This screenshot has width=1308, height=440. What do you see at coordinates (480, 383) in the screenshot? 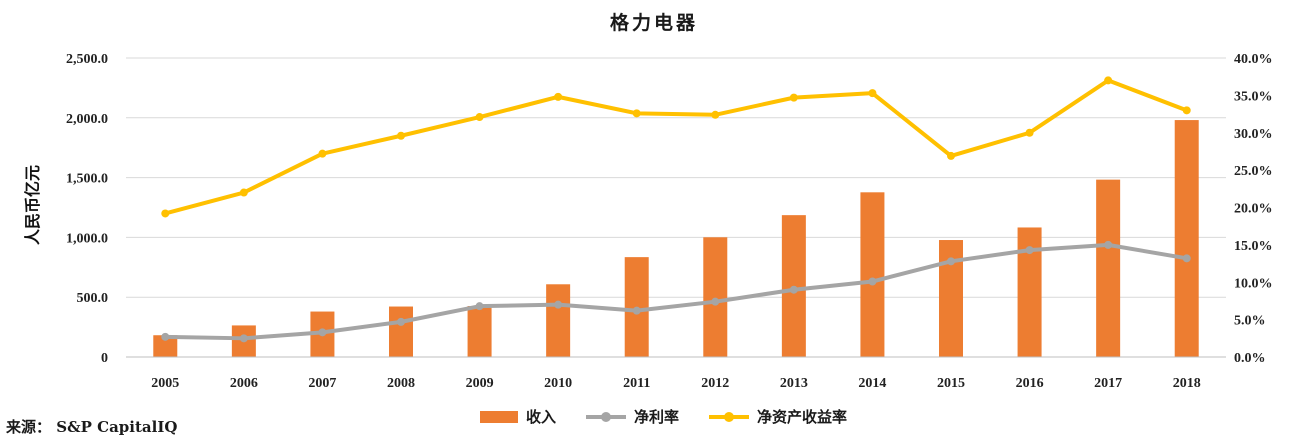
I see `x-tick-label: 2009` at bounding box center [480, 383].